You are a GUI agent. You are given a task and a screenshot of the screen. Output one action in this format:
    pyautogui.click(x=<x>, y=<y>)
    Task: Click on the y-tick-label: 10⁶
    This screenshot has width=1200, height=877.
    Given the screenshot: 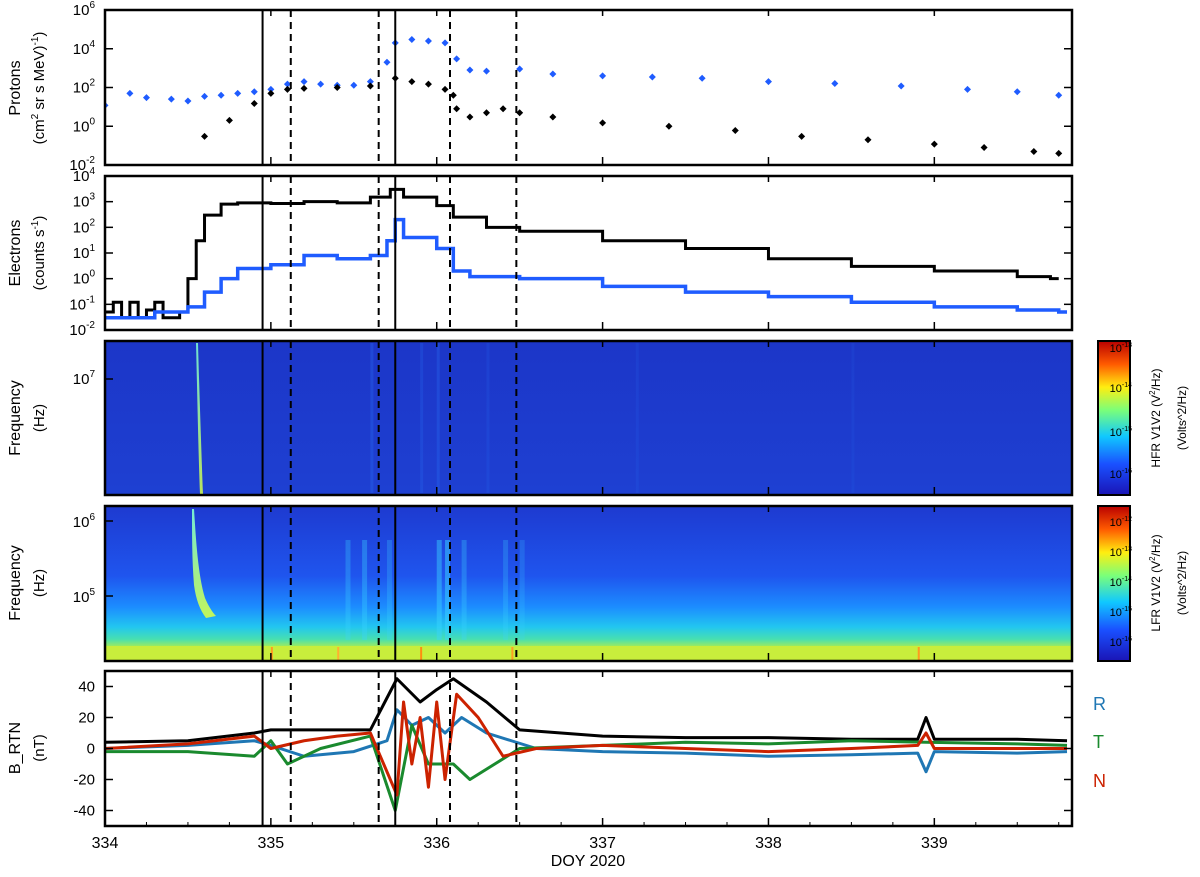 What is the action you would take?
    pyautogui.click(x=84, y=9)
    